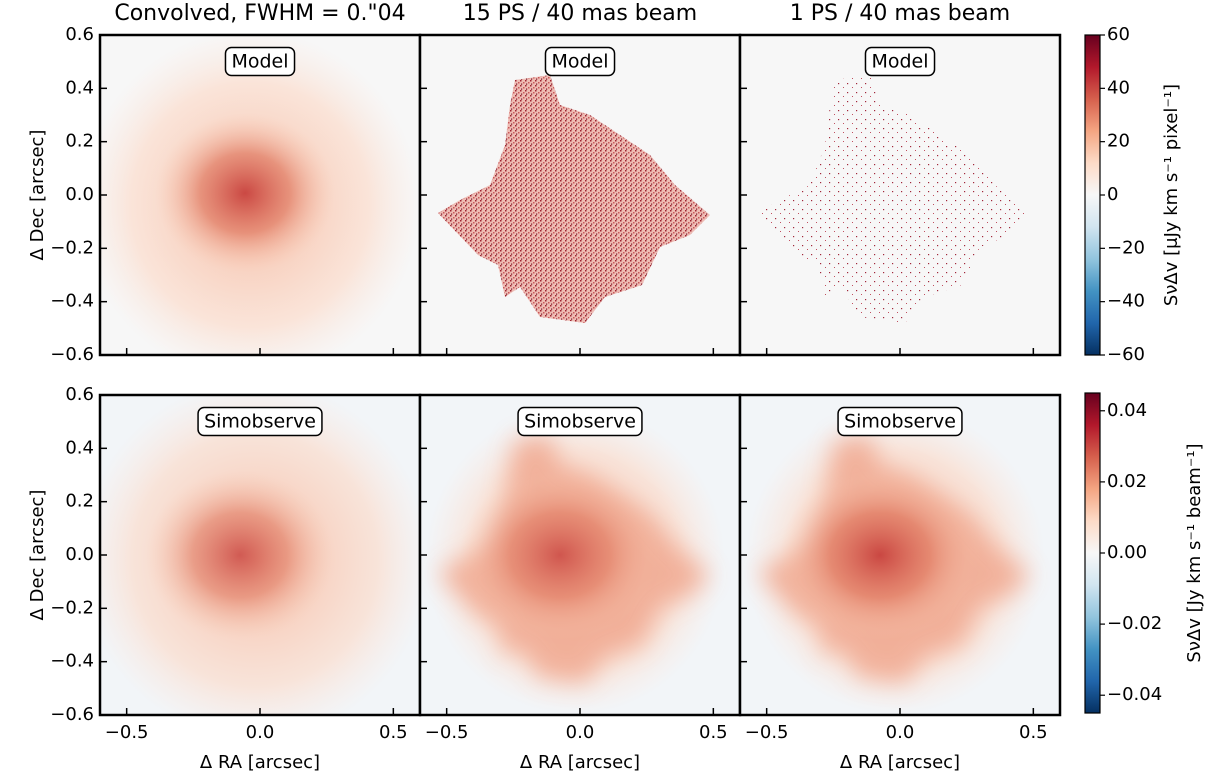  I want to click on colorbar-tick-label: 20, so click(1118, 141).